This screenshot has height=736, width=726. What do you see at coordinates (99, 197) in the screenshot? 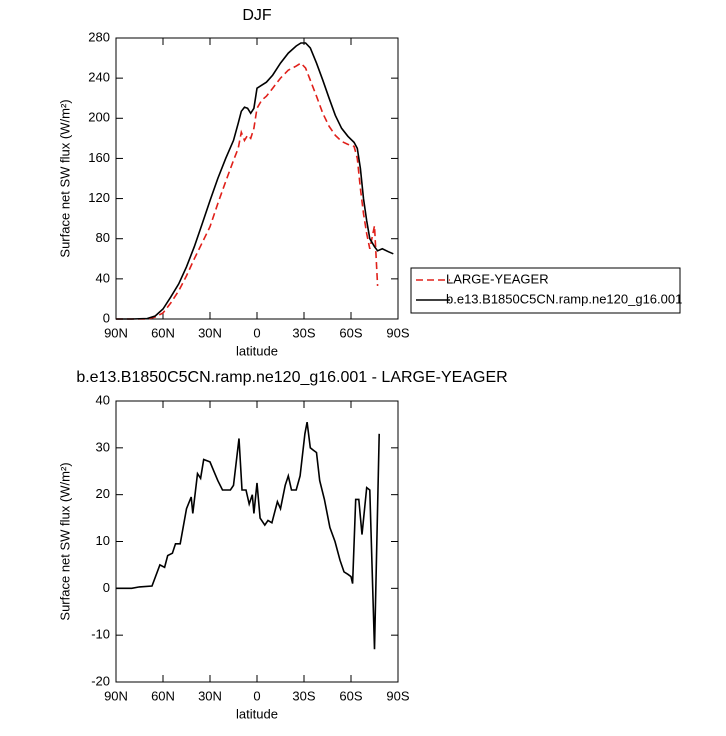
I see `y-tick-label: 120` at bounding box center [99, 197].